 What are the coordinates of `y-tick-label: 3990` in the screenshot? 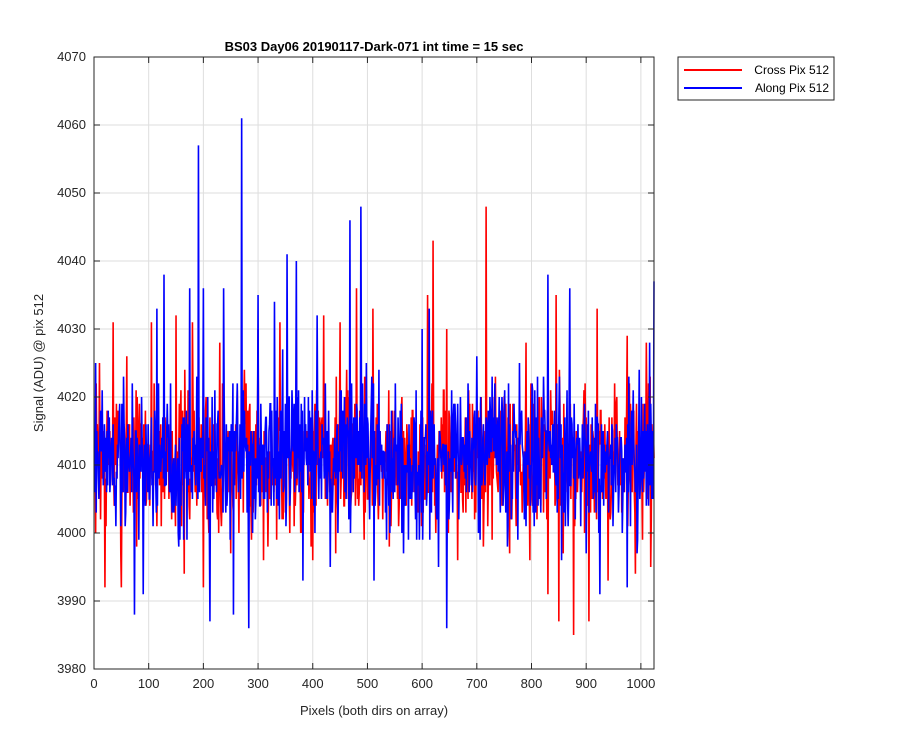 It's located at (71, 600).